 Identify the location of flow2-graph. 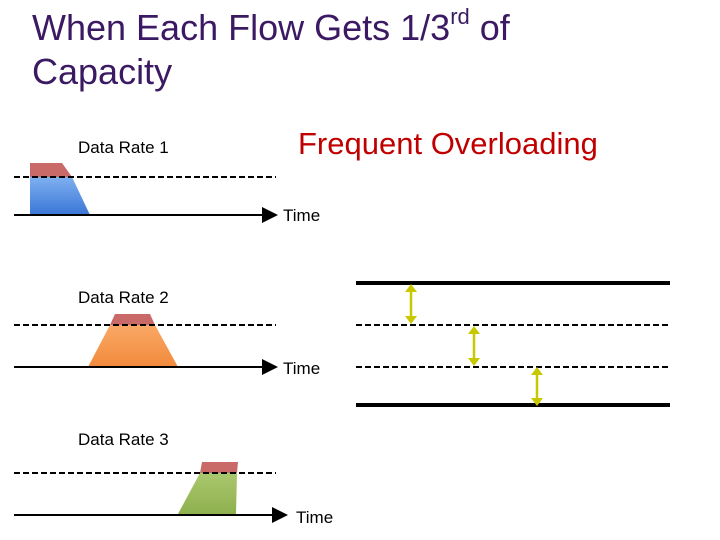
(146, 344).